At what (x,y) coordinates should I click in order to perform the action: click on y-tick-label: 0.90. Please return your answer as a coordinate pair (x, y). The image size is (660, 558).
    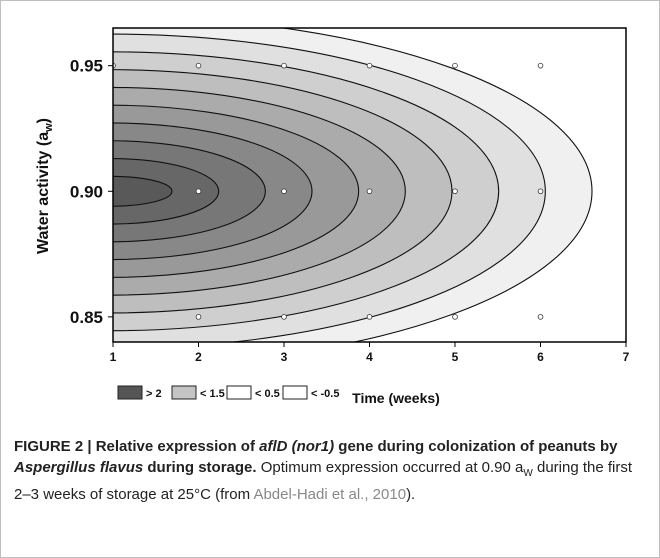
    Looking at the image, I should click on (86, 191).